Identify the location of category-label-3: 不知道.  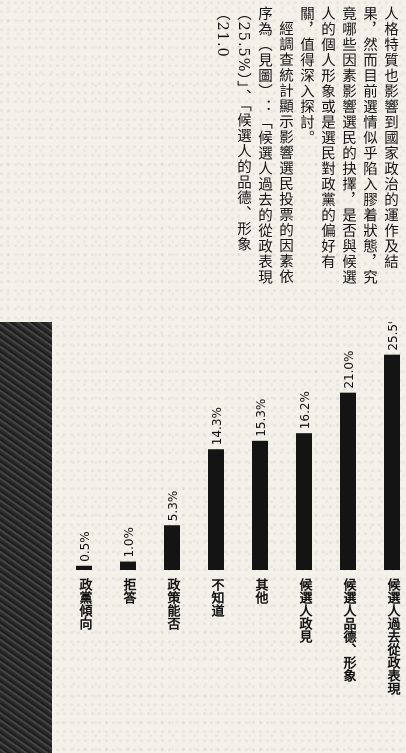
(217, 598).